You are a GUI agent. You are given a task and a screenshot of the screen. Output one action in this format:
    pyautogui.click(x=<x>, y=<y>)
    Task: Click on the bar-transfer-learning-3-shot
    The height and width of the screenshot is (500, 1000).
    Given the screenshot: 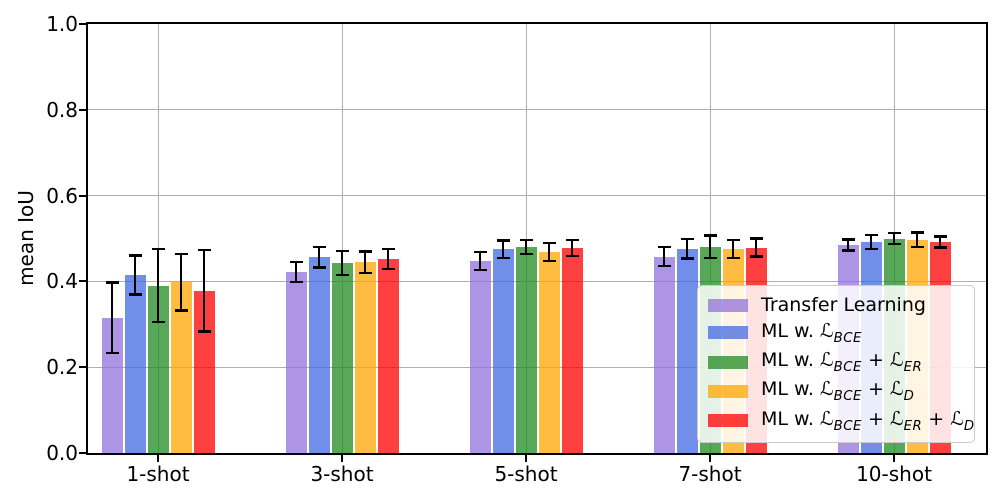 What is the action you would take?
    pyautogui.click(x=296, y=362)
    